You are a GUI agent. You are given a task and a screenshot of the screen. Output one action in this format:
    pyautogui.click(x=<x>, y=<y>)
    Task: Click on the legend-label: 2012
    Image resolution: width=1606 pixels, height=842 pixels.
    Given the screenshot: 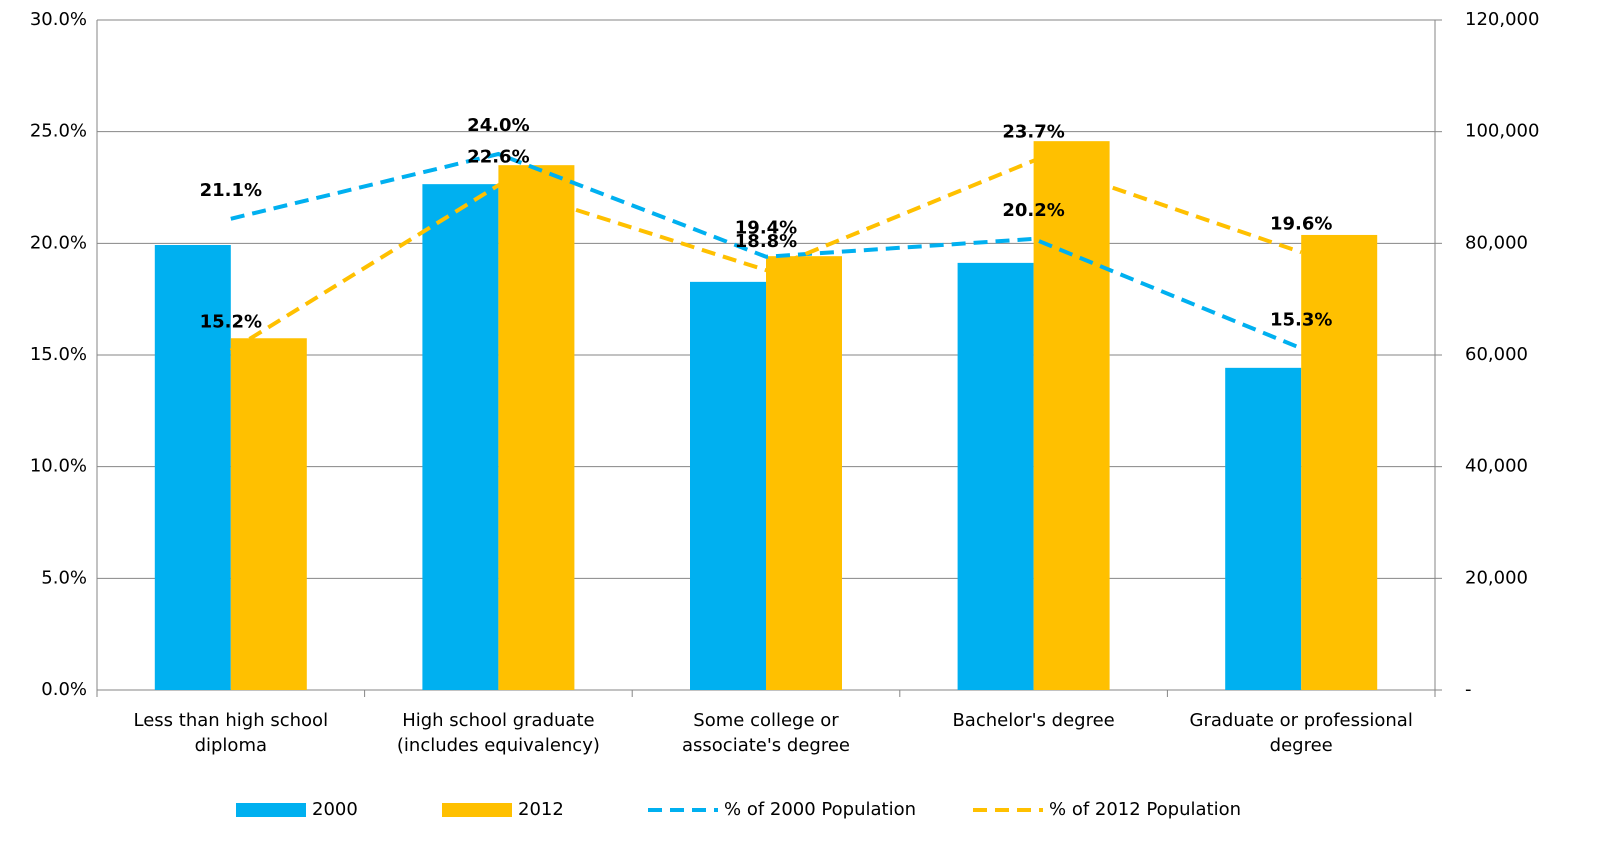 What is the action you would take?
    pyautogui.click(x=541, y=809)
    